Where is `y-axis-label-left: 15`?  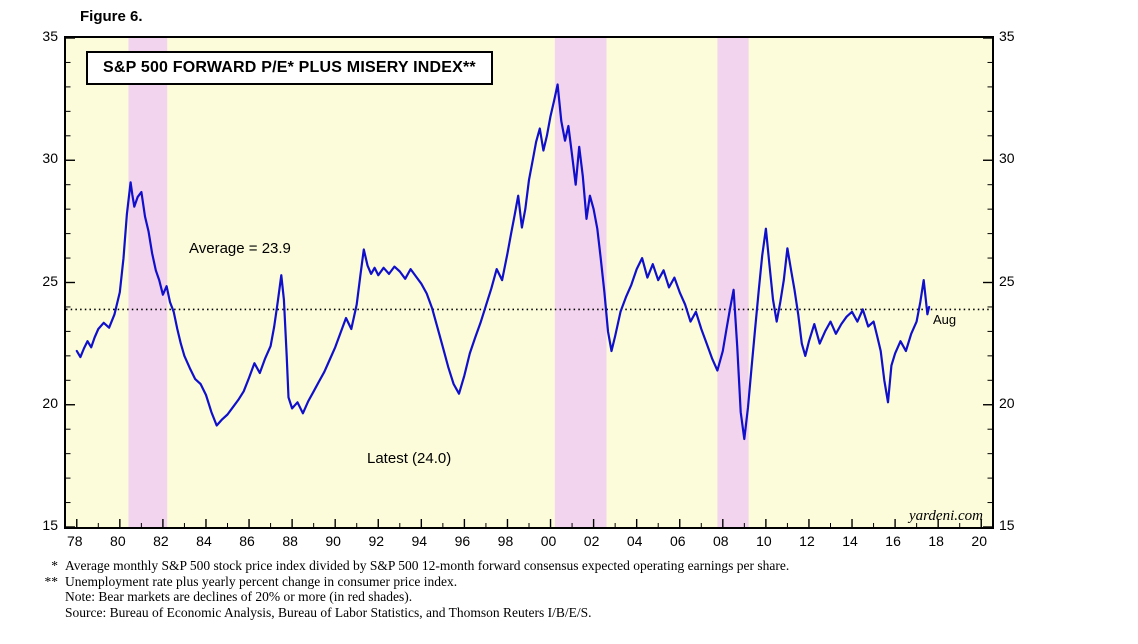
y-axis-label-left: 15 is located at coordinates (50, 525).